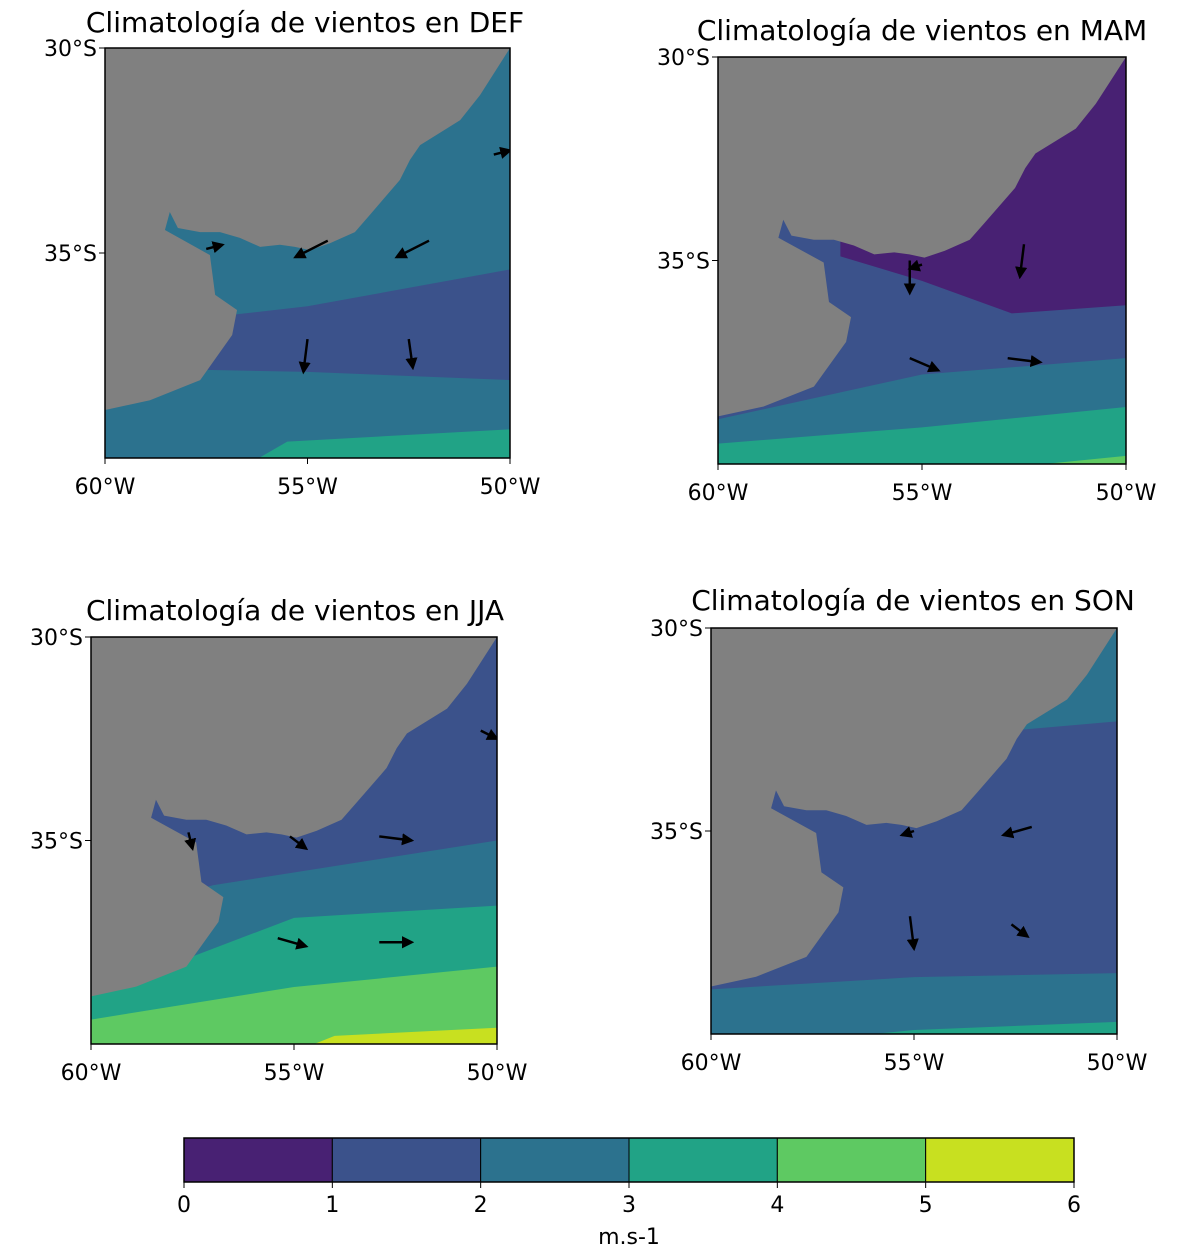  I want to click on colorbar-tick-label: 4, so click(777, 1205).